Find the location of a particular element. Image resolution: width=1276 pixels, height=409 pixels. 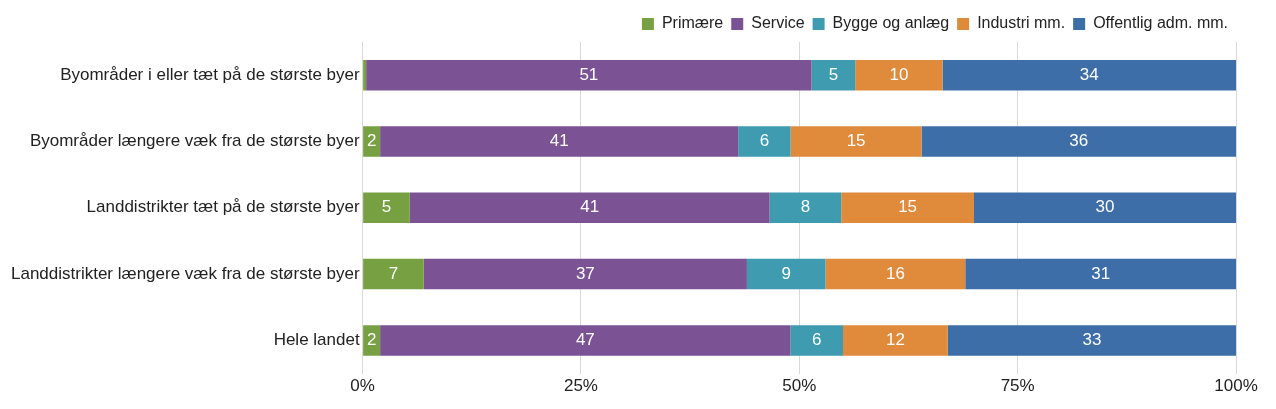

data-label: 10 is located at coordinates (899, 74).